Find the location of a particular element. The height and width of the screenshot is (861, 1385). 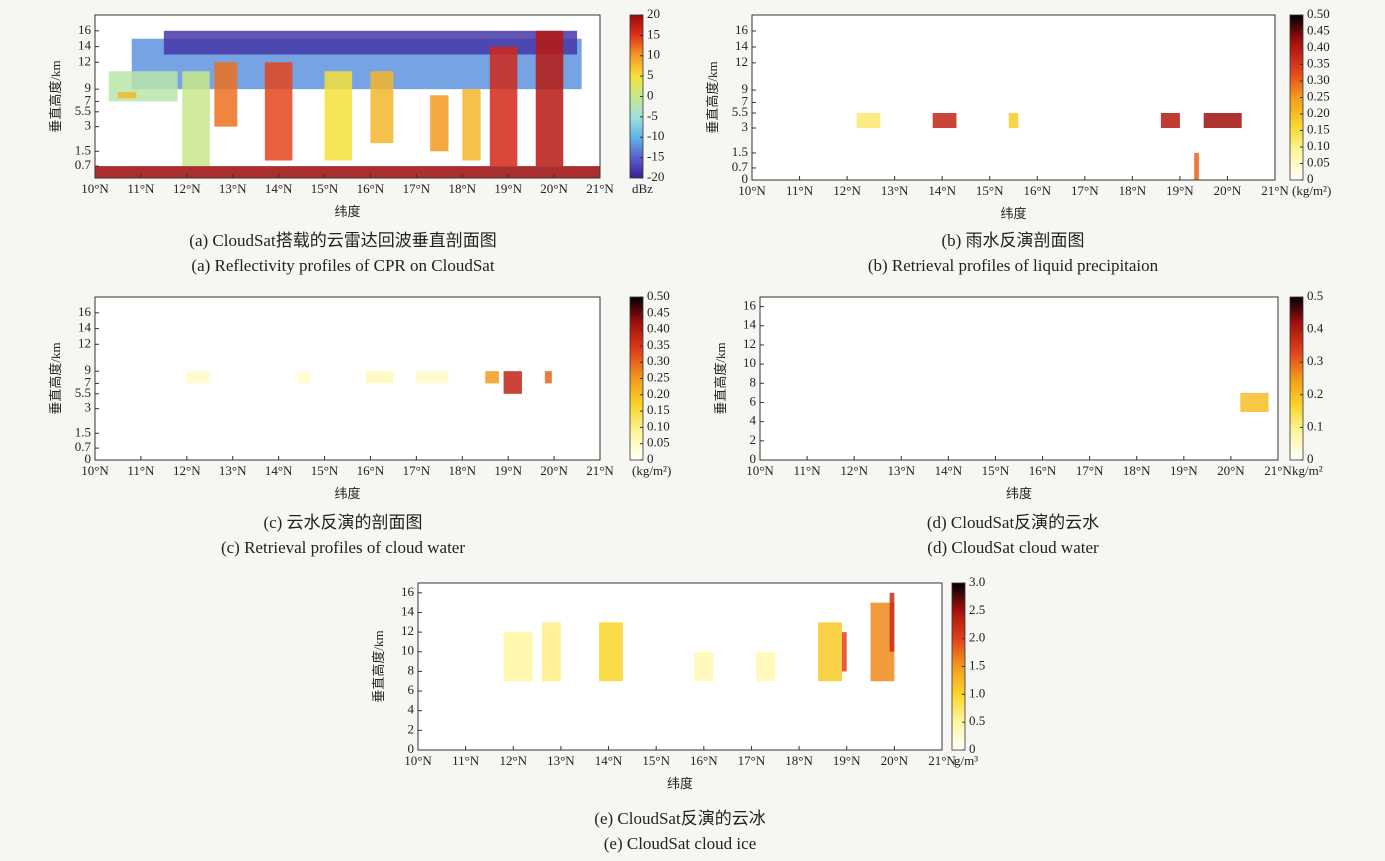

y-tick-label: 0 is located at coordinates (745, 178).